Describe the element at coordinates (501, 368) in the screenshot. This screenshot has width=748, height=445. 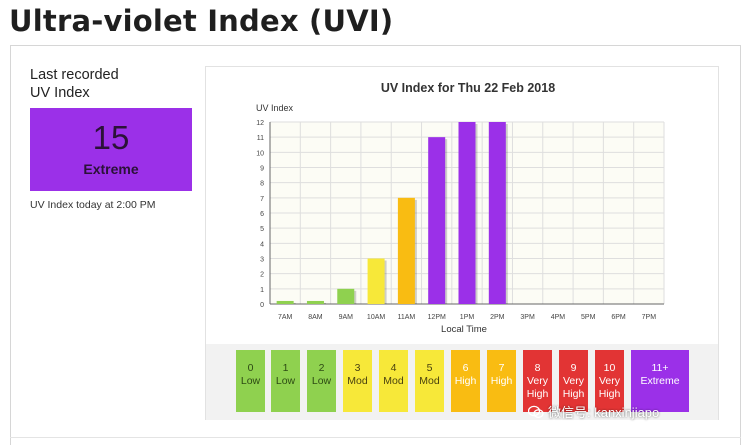
I see `uv-level-number: 7` at that location.